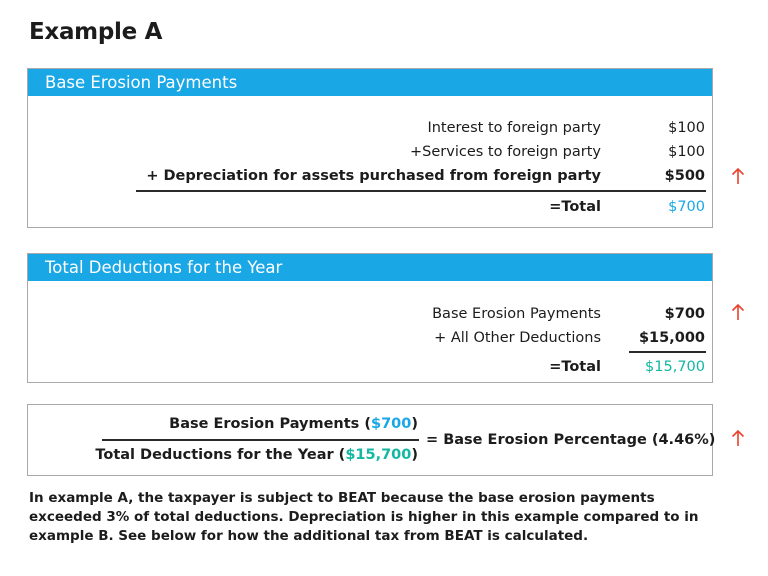 This screenshot has width=768, height=576. I want to click on denominator-value: $15,700, so click(378, 455).